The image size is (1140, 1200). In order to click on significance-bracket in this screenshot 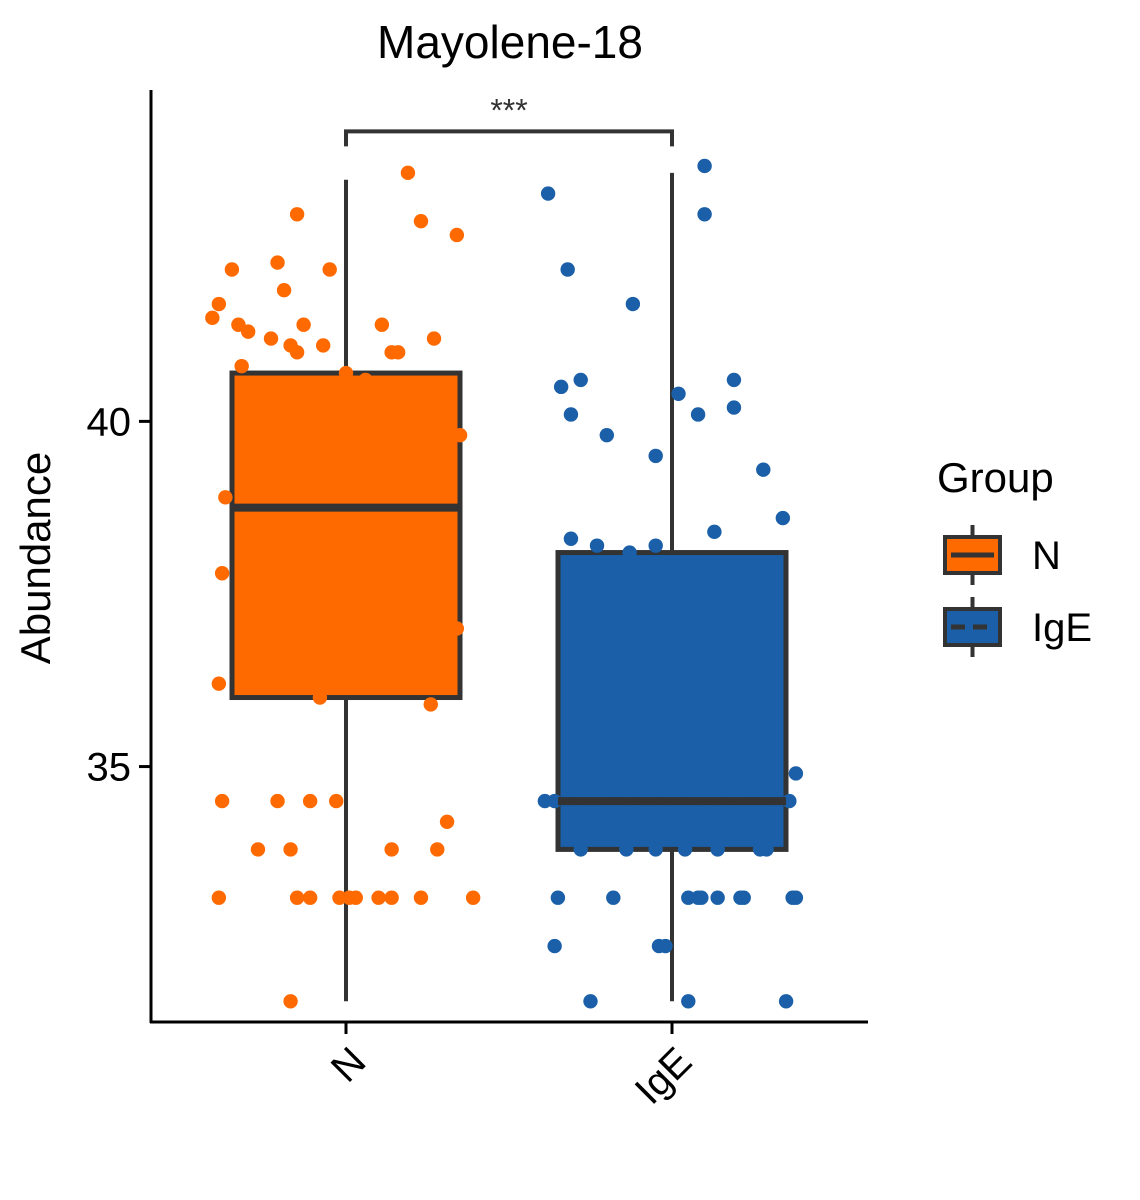, I will do `click(509, 138)`.